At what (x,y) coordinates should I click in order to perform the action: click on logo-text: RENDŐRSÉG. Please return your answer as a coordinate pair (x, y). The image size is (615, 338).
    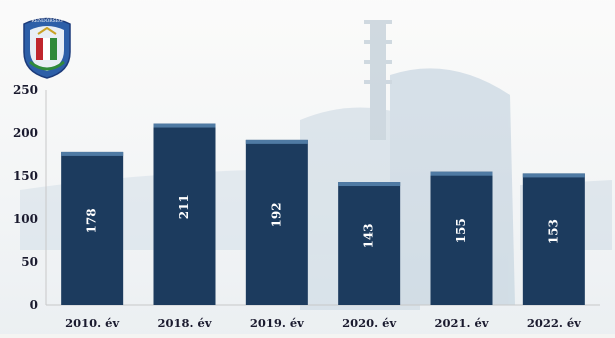
    Looking at the image, I should click on (47, 20).